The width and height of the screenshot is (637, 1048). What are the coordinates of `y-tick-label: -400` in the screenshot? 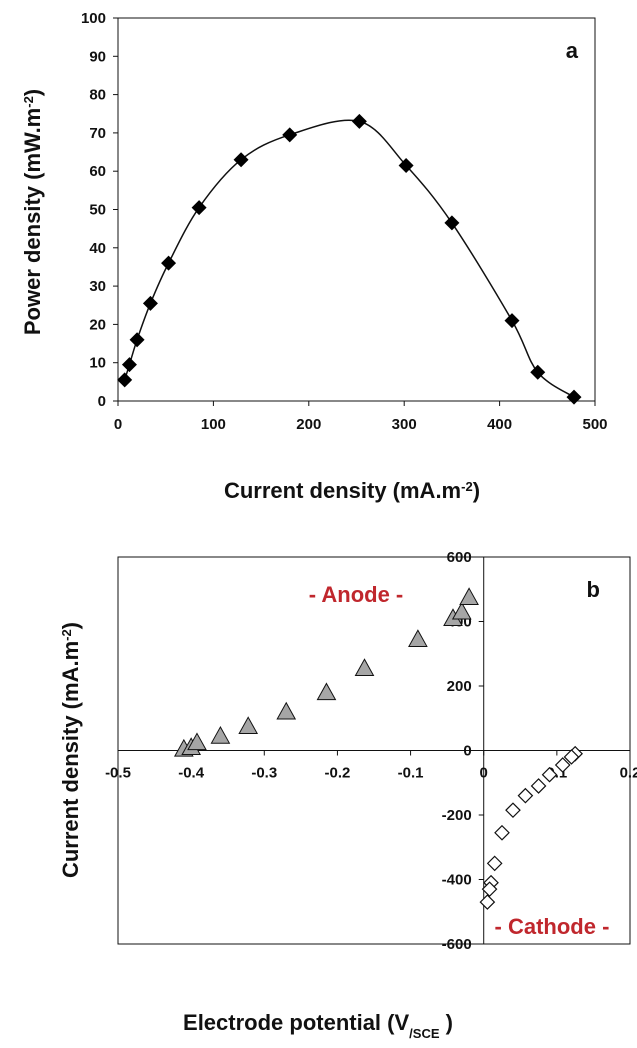 It's located at (457, 880).